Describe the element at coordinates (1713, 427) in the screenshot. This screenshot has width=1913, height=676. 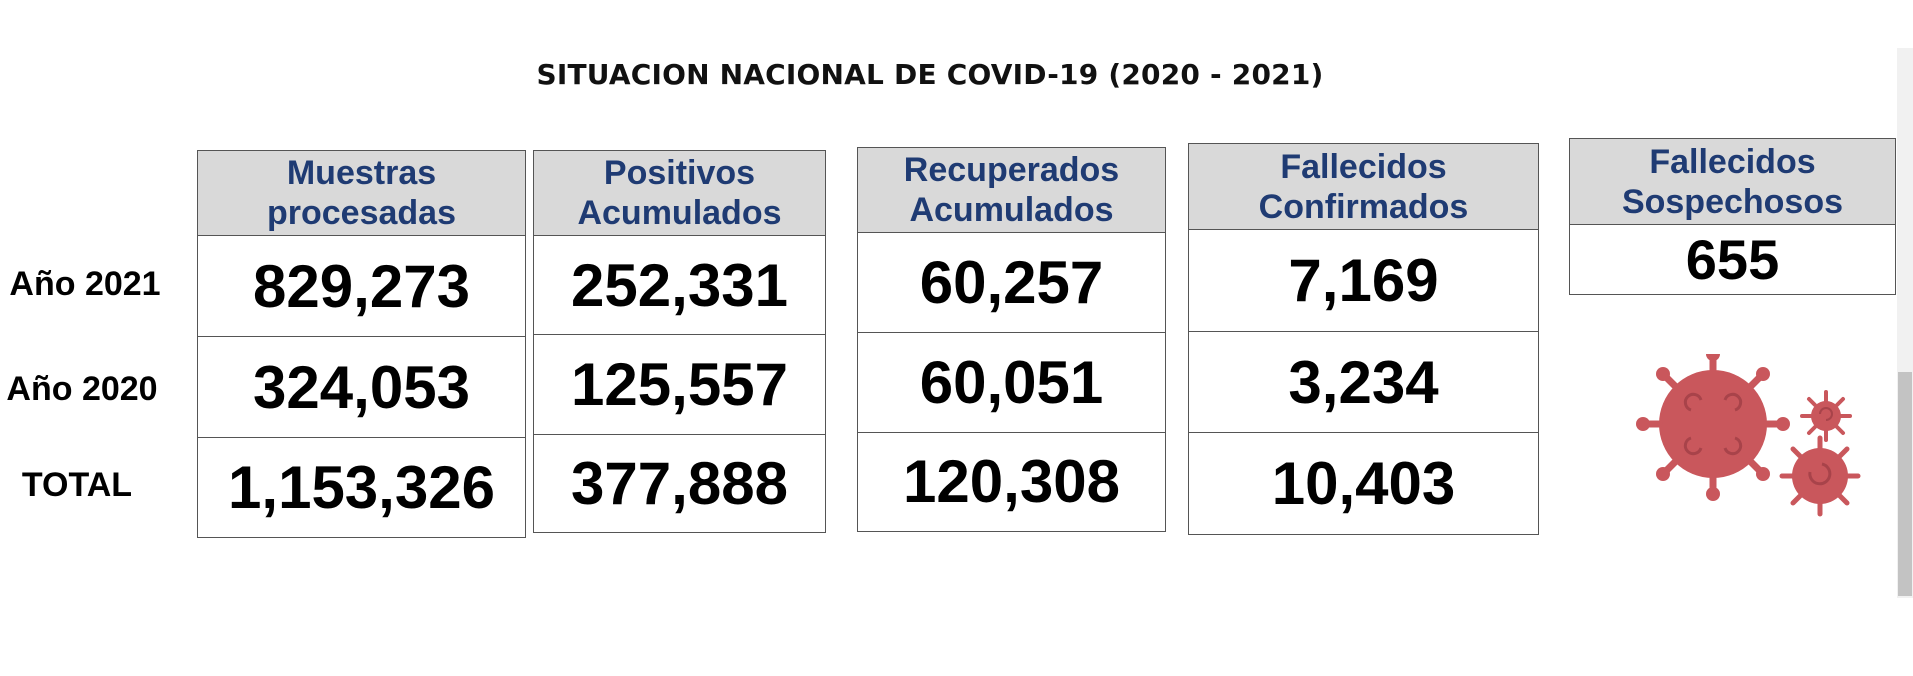
I see `virus-large` at that location.